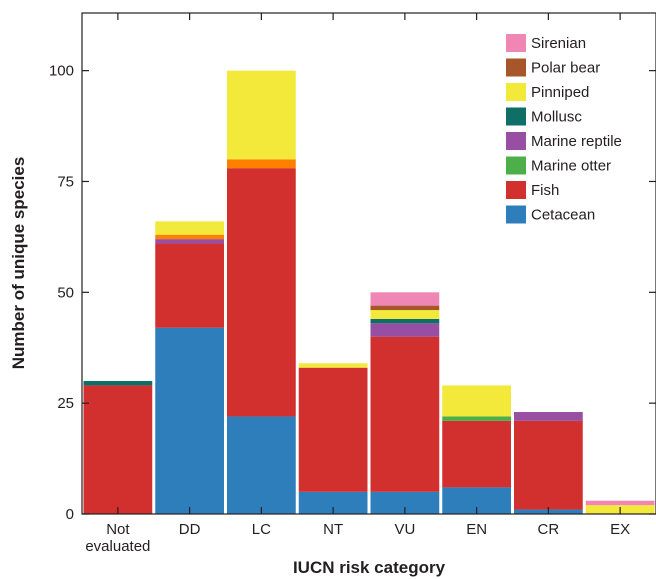 Image resolution: width=656 pixels, height=579 pixels. I want to click on bar-not-evaluated-mollusc, so click(118, 383).